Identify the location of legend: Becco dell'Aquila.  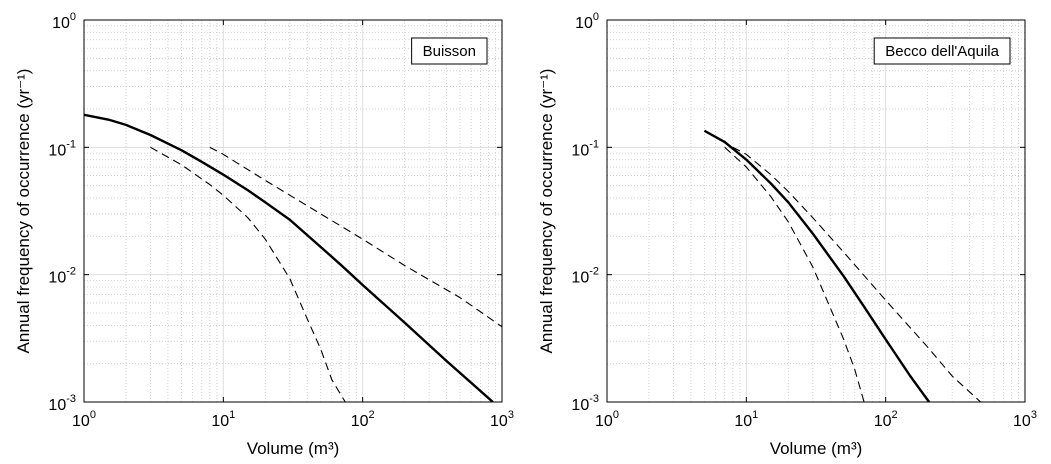
(942, 51).